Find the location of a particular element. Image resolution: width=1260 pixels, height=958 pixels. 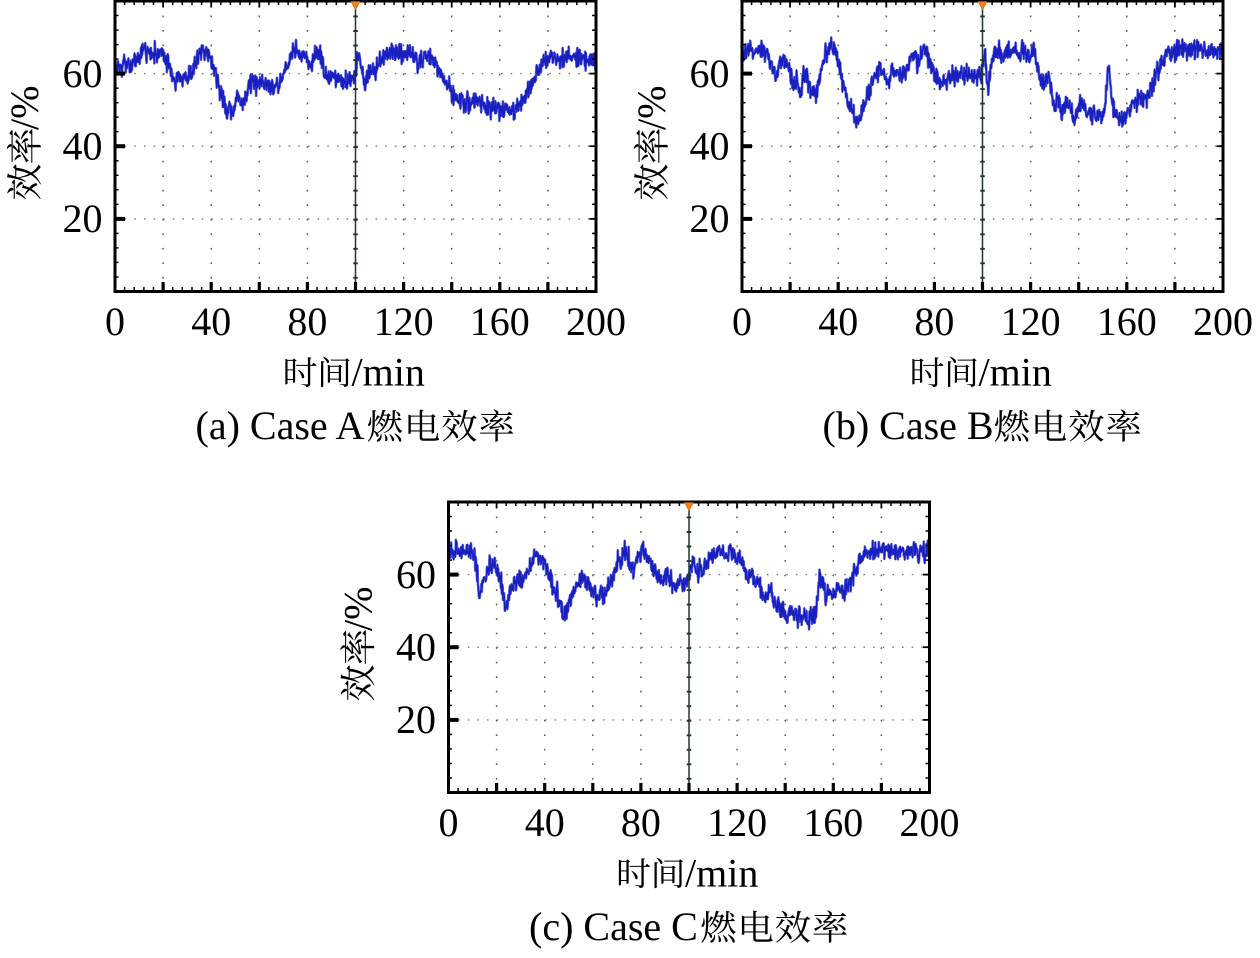

svg-text: (c) Case C is located at coordinates (613, 926).